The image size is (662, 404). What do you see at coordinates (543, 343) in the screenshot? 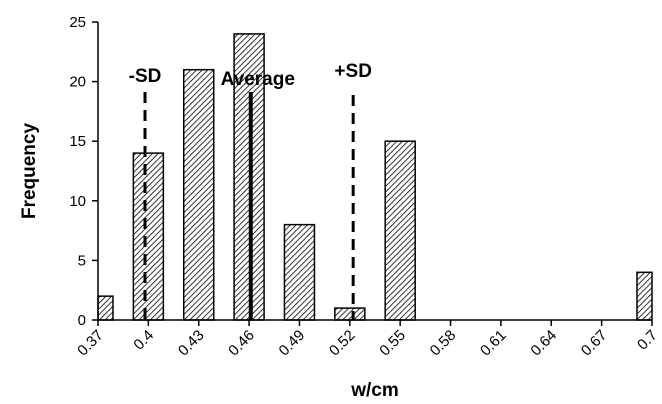
I see `x-tick-label: 0.64` at bounding box center [543, 343].